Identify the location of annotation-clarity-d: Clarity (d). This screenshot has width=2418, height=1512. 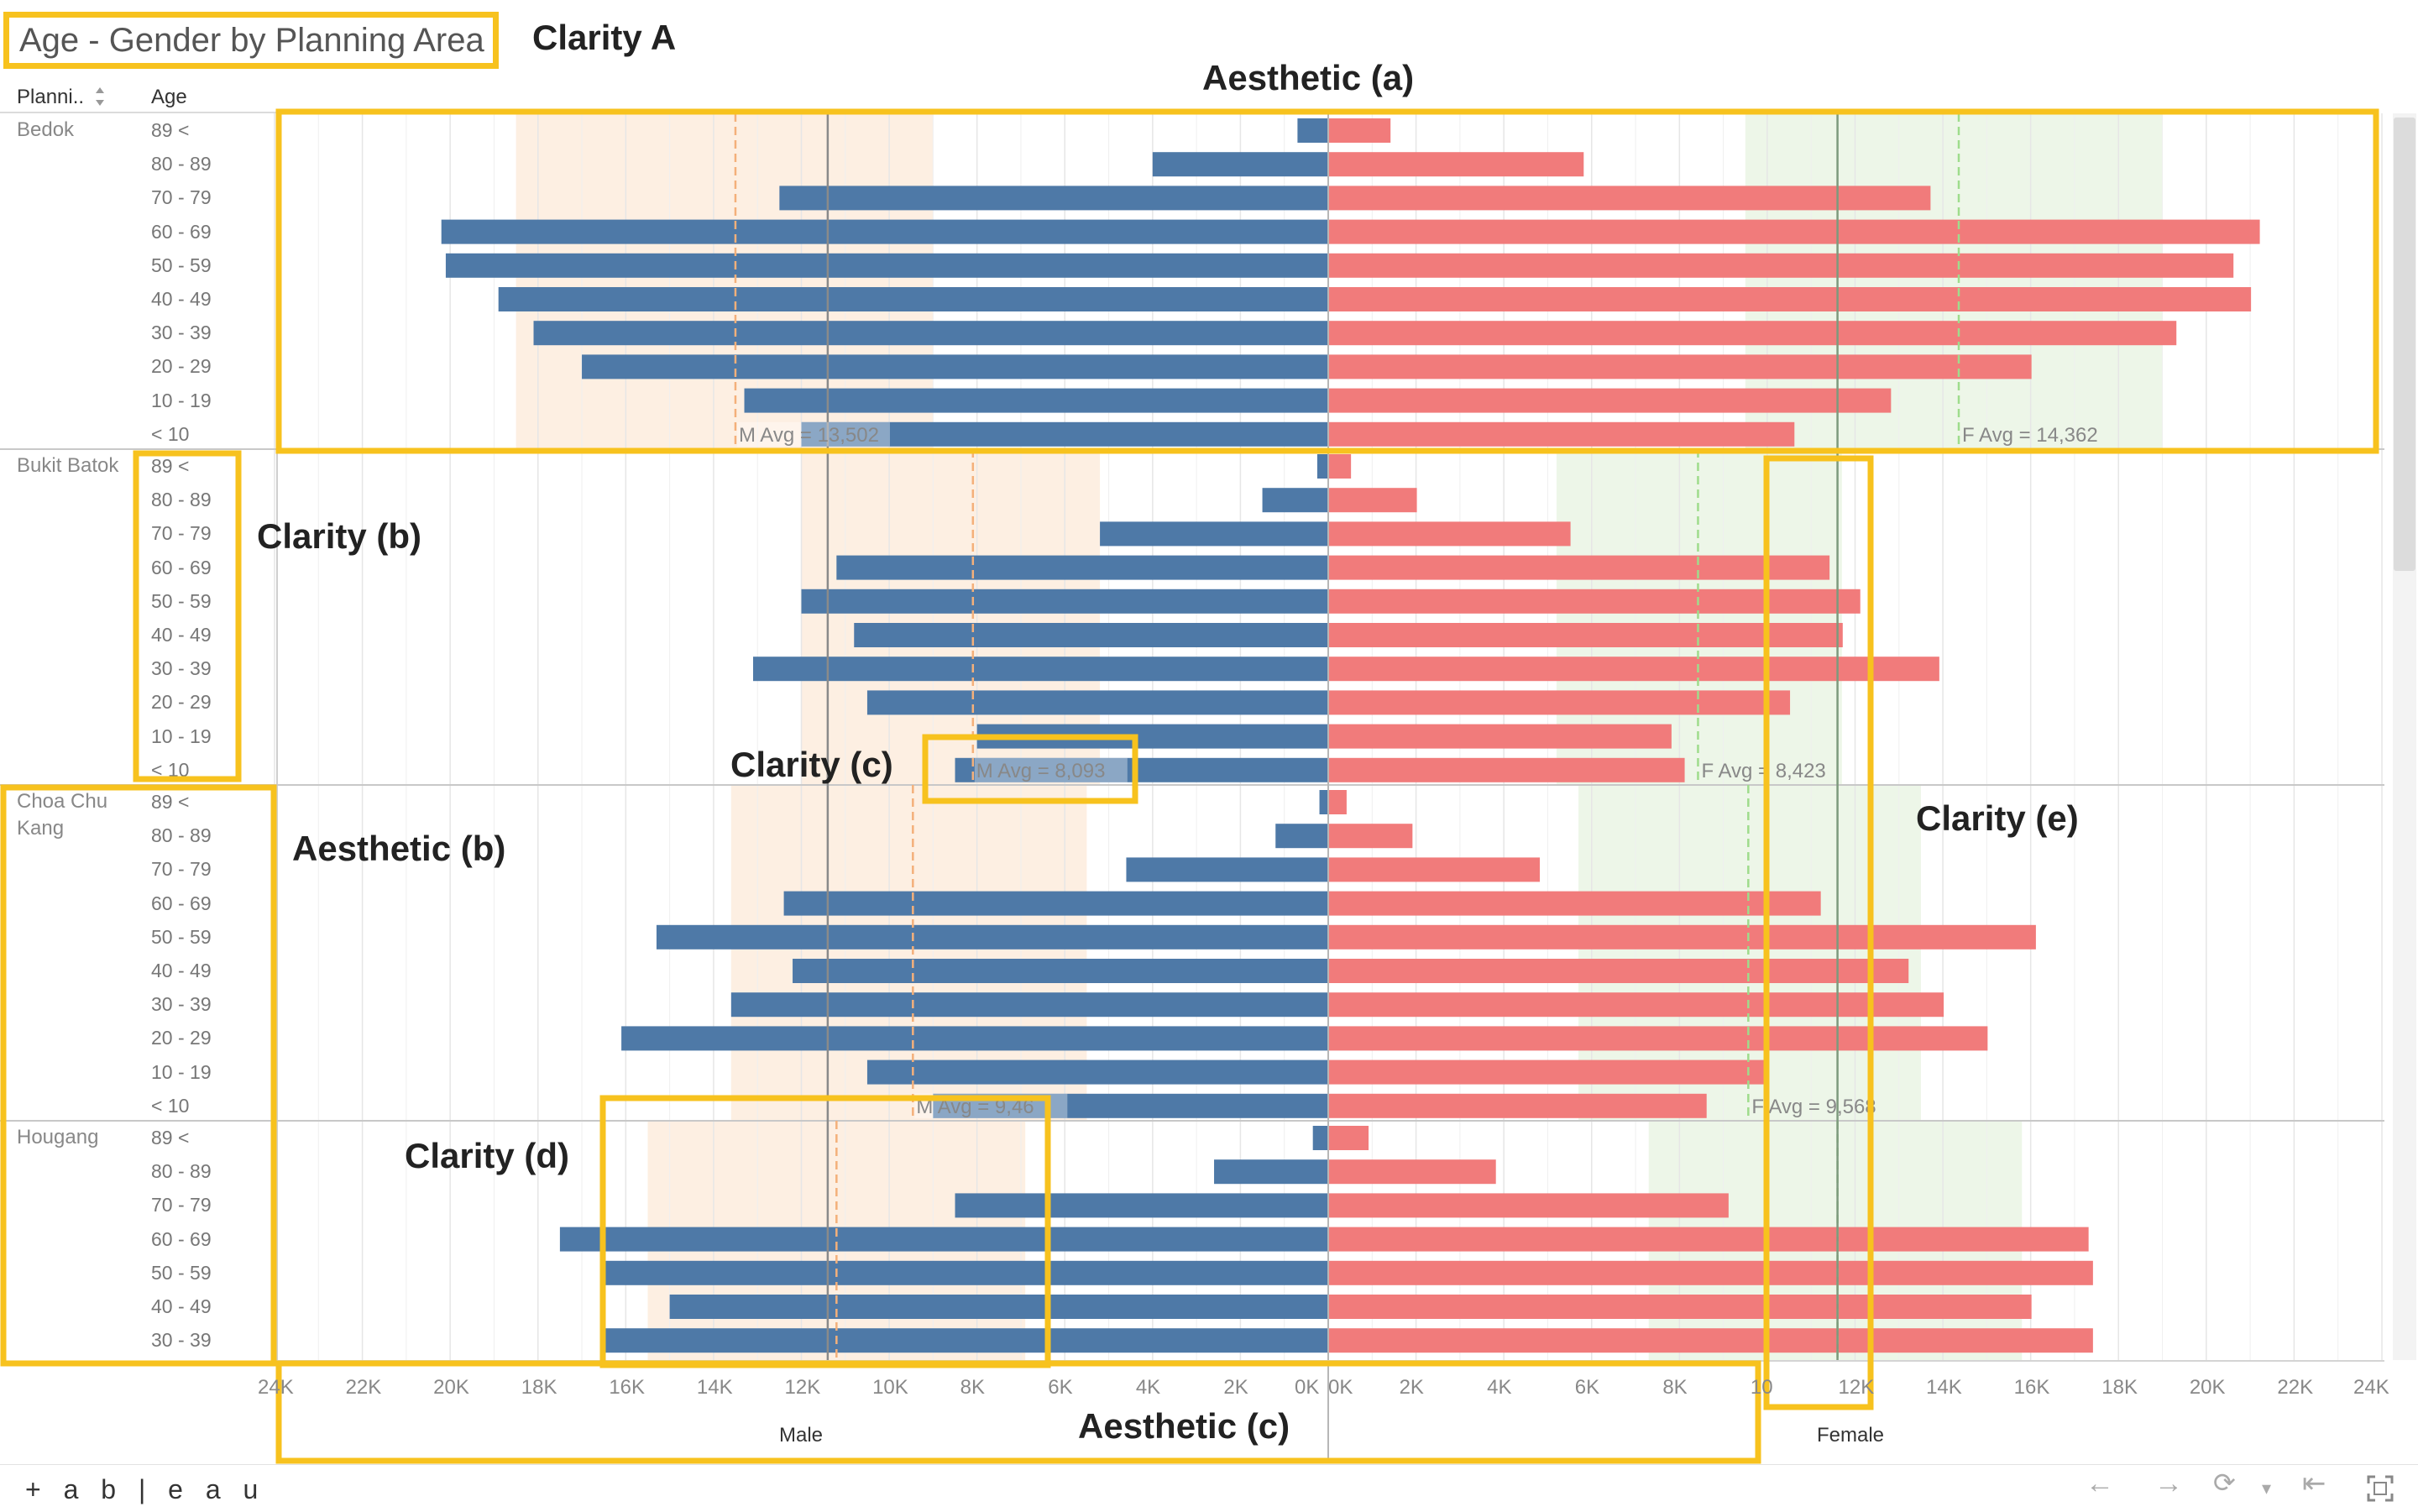
(487, 1155).